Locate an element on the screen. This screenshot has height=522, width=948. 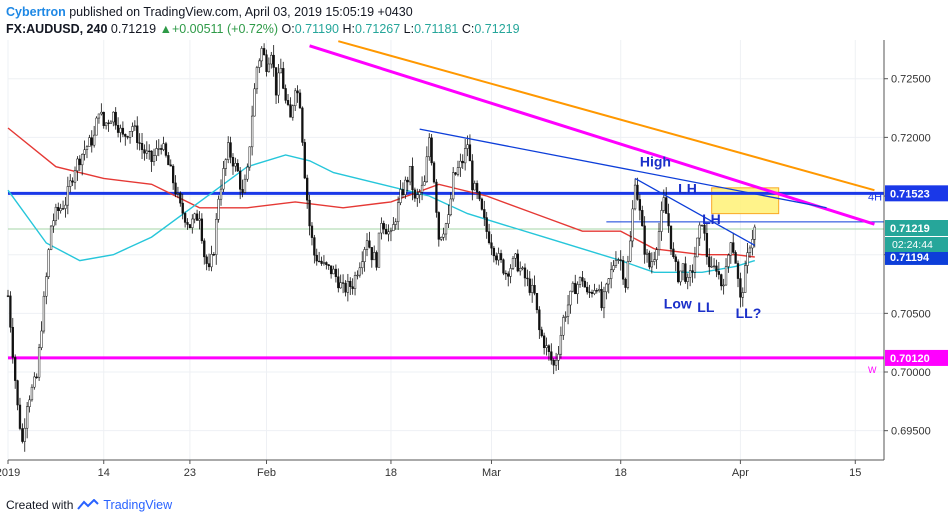
annotation-label: LL is located at coordinates (706, 307).